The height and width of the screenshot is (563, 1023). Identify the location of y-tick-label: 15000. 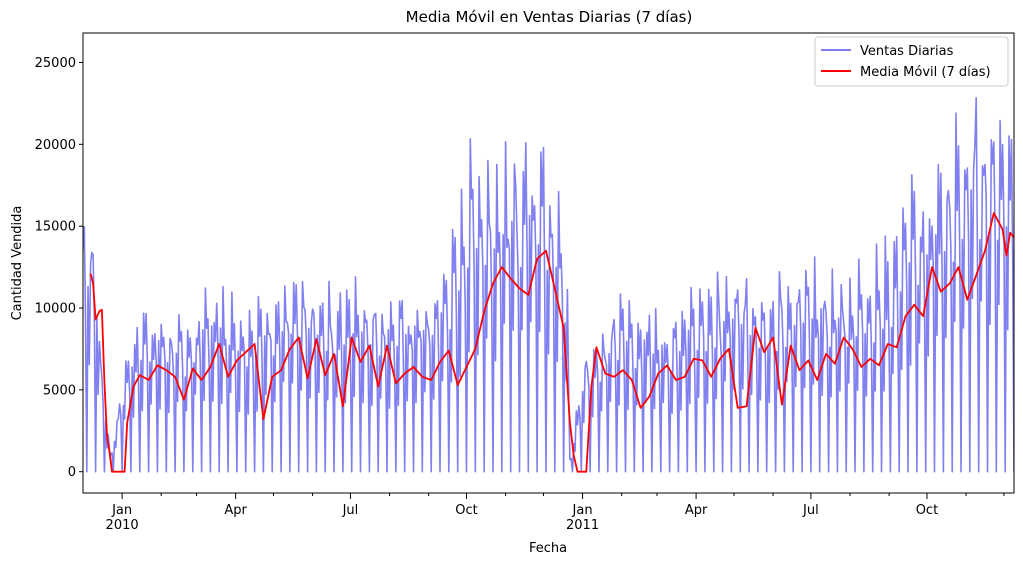
(55, 227).